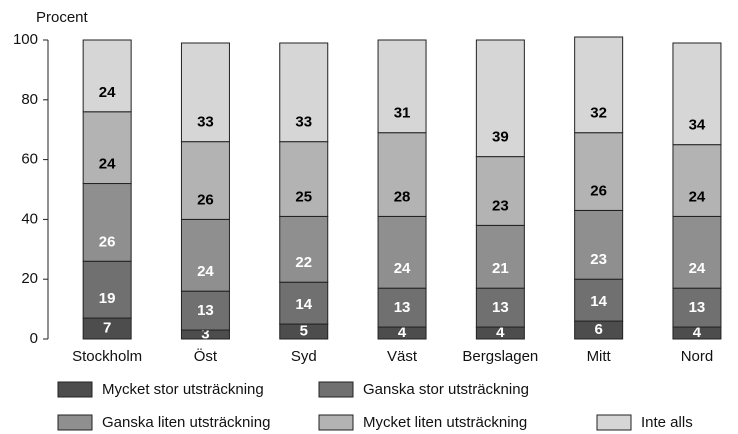 This screenshot has height=434, width=738. What do you see at coordinates (500, 356) in the screenshot?
I see `x-tick-label: Bergslagen` at bounding box center [500, 356].